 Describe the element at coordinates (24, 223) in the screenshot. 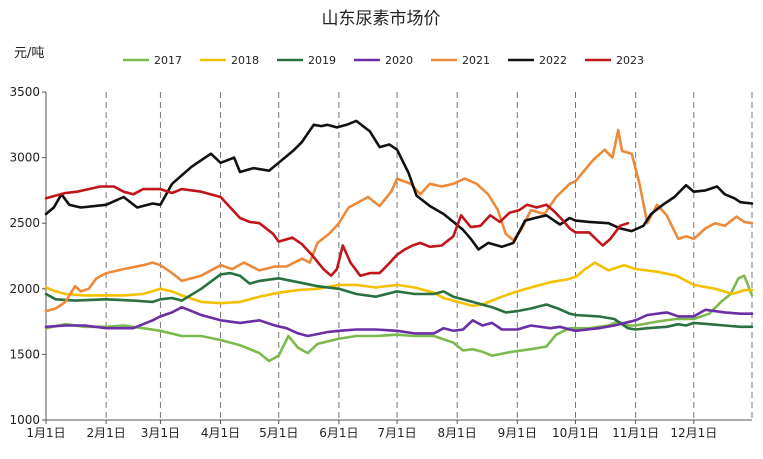

I see `y-tick-label: 2500` at that location.